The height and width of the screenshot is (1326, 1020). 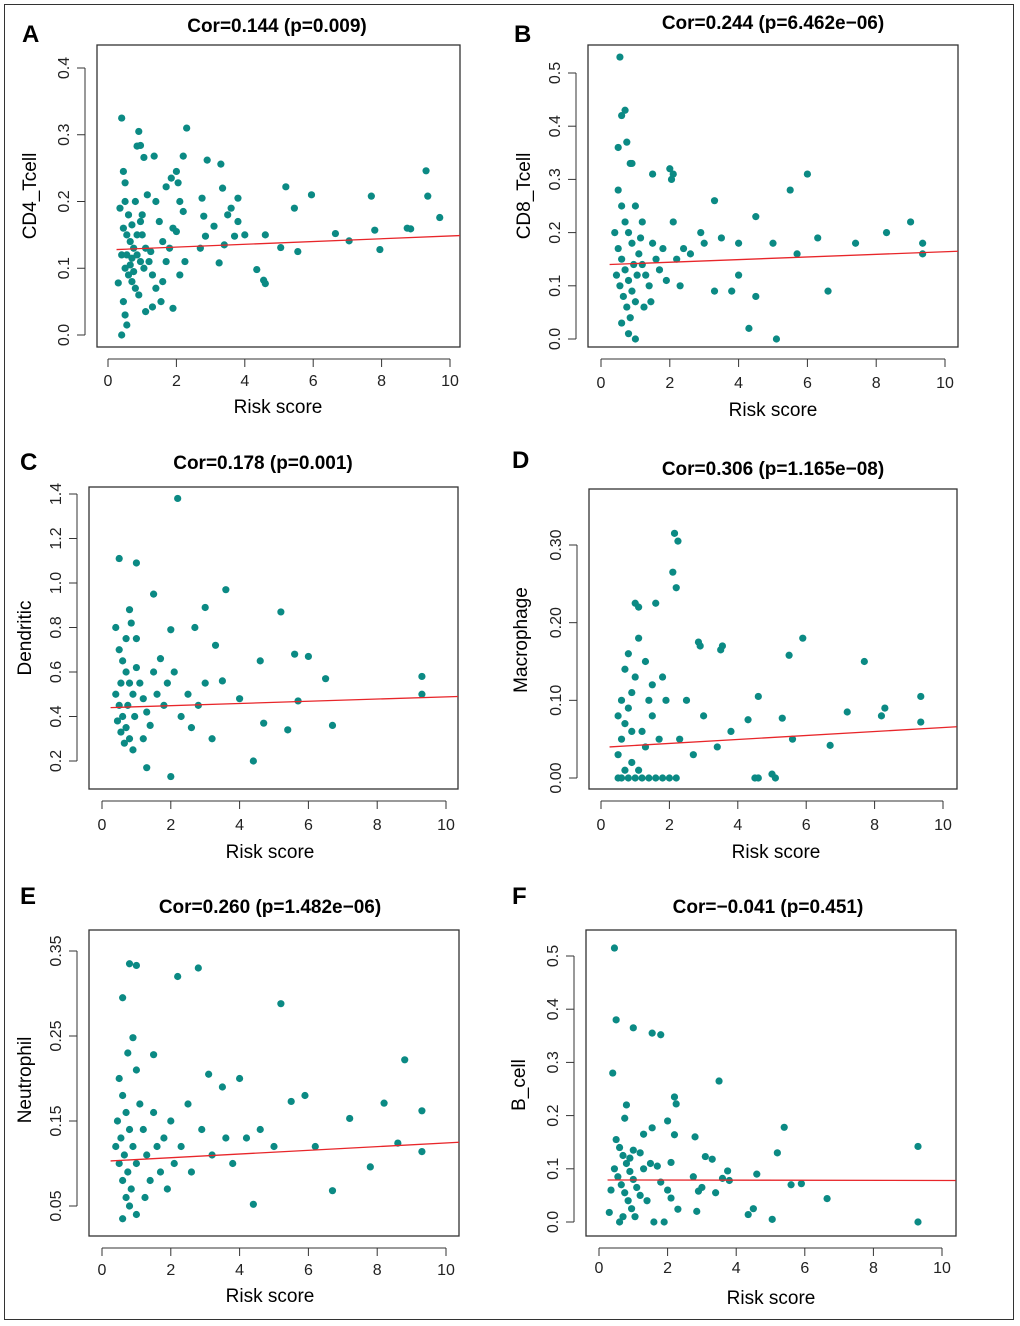 What do you see at coordinates (669, 383) in the screenshot?
I see `x-tick-label: 2` at bounding box center [669, 383].